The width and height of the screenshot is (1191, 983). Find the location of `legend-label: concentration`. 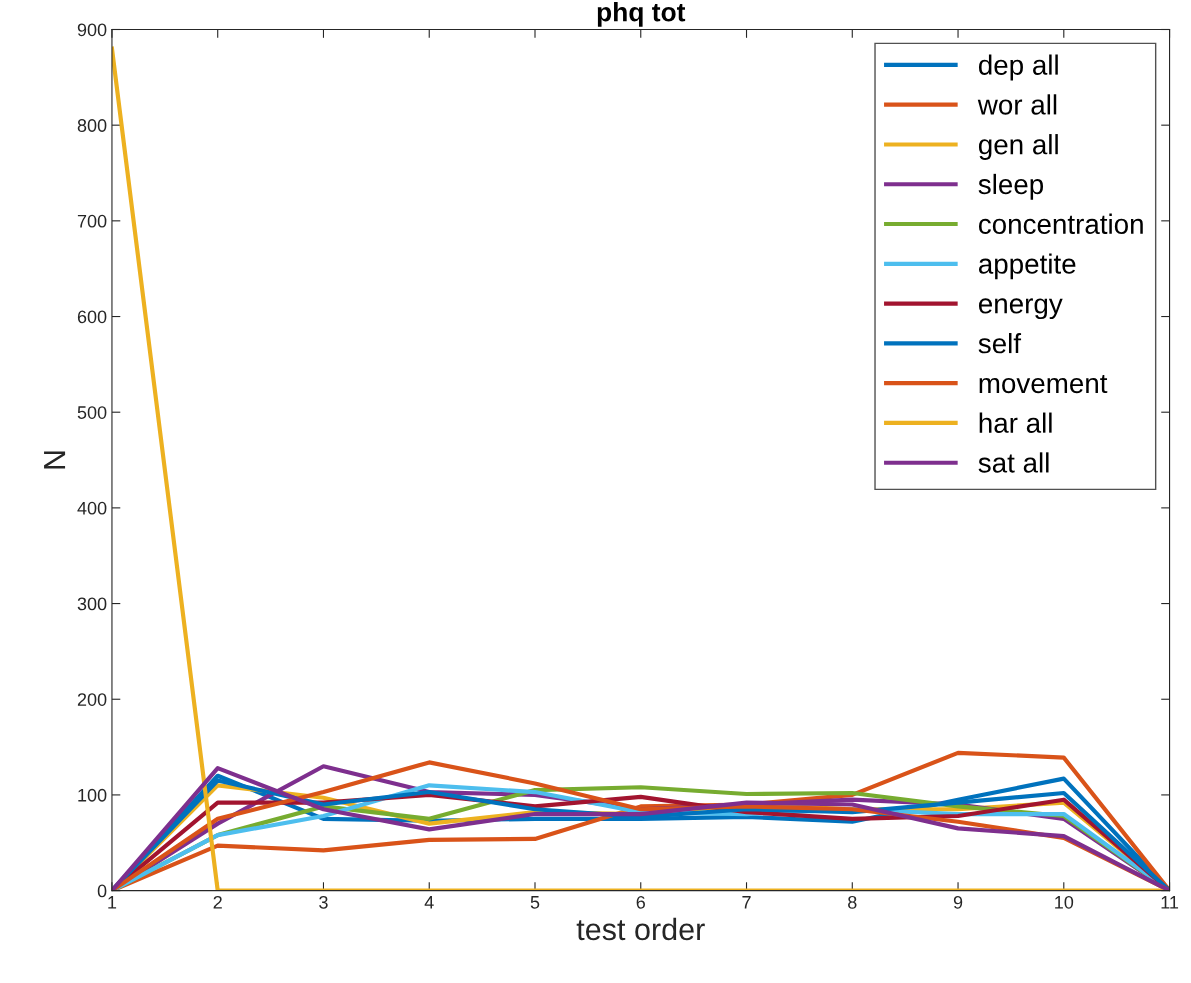

legend-label: concentration is located at coordinates (1060, 224).